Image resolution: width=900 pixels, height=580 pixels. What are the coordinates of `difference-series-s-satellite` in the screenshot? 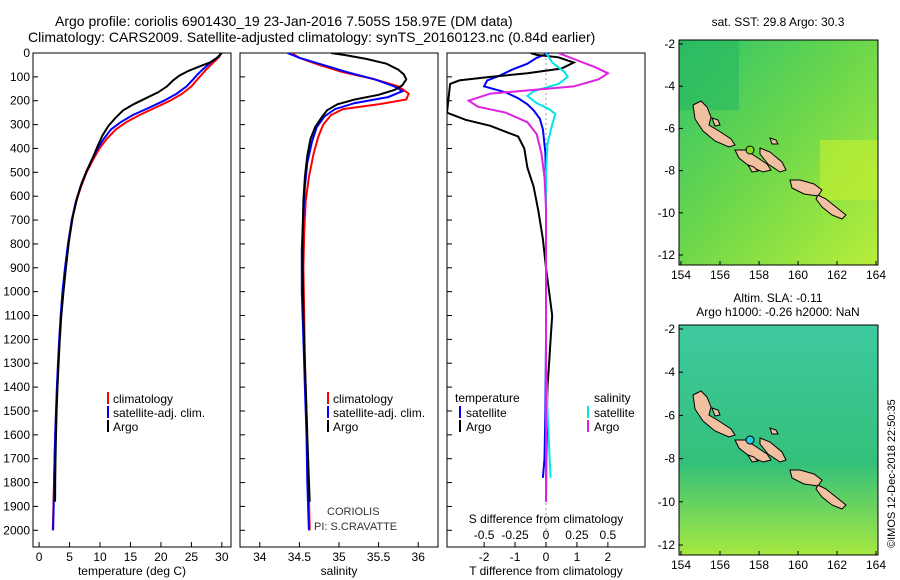 It's located at (547, 265).